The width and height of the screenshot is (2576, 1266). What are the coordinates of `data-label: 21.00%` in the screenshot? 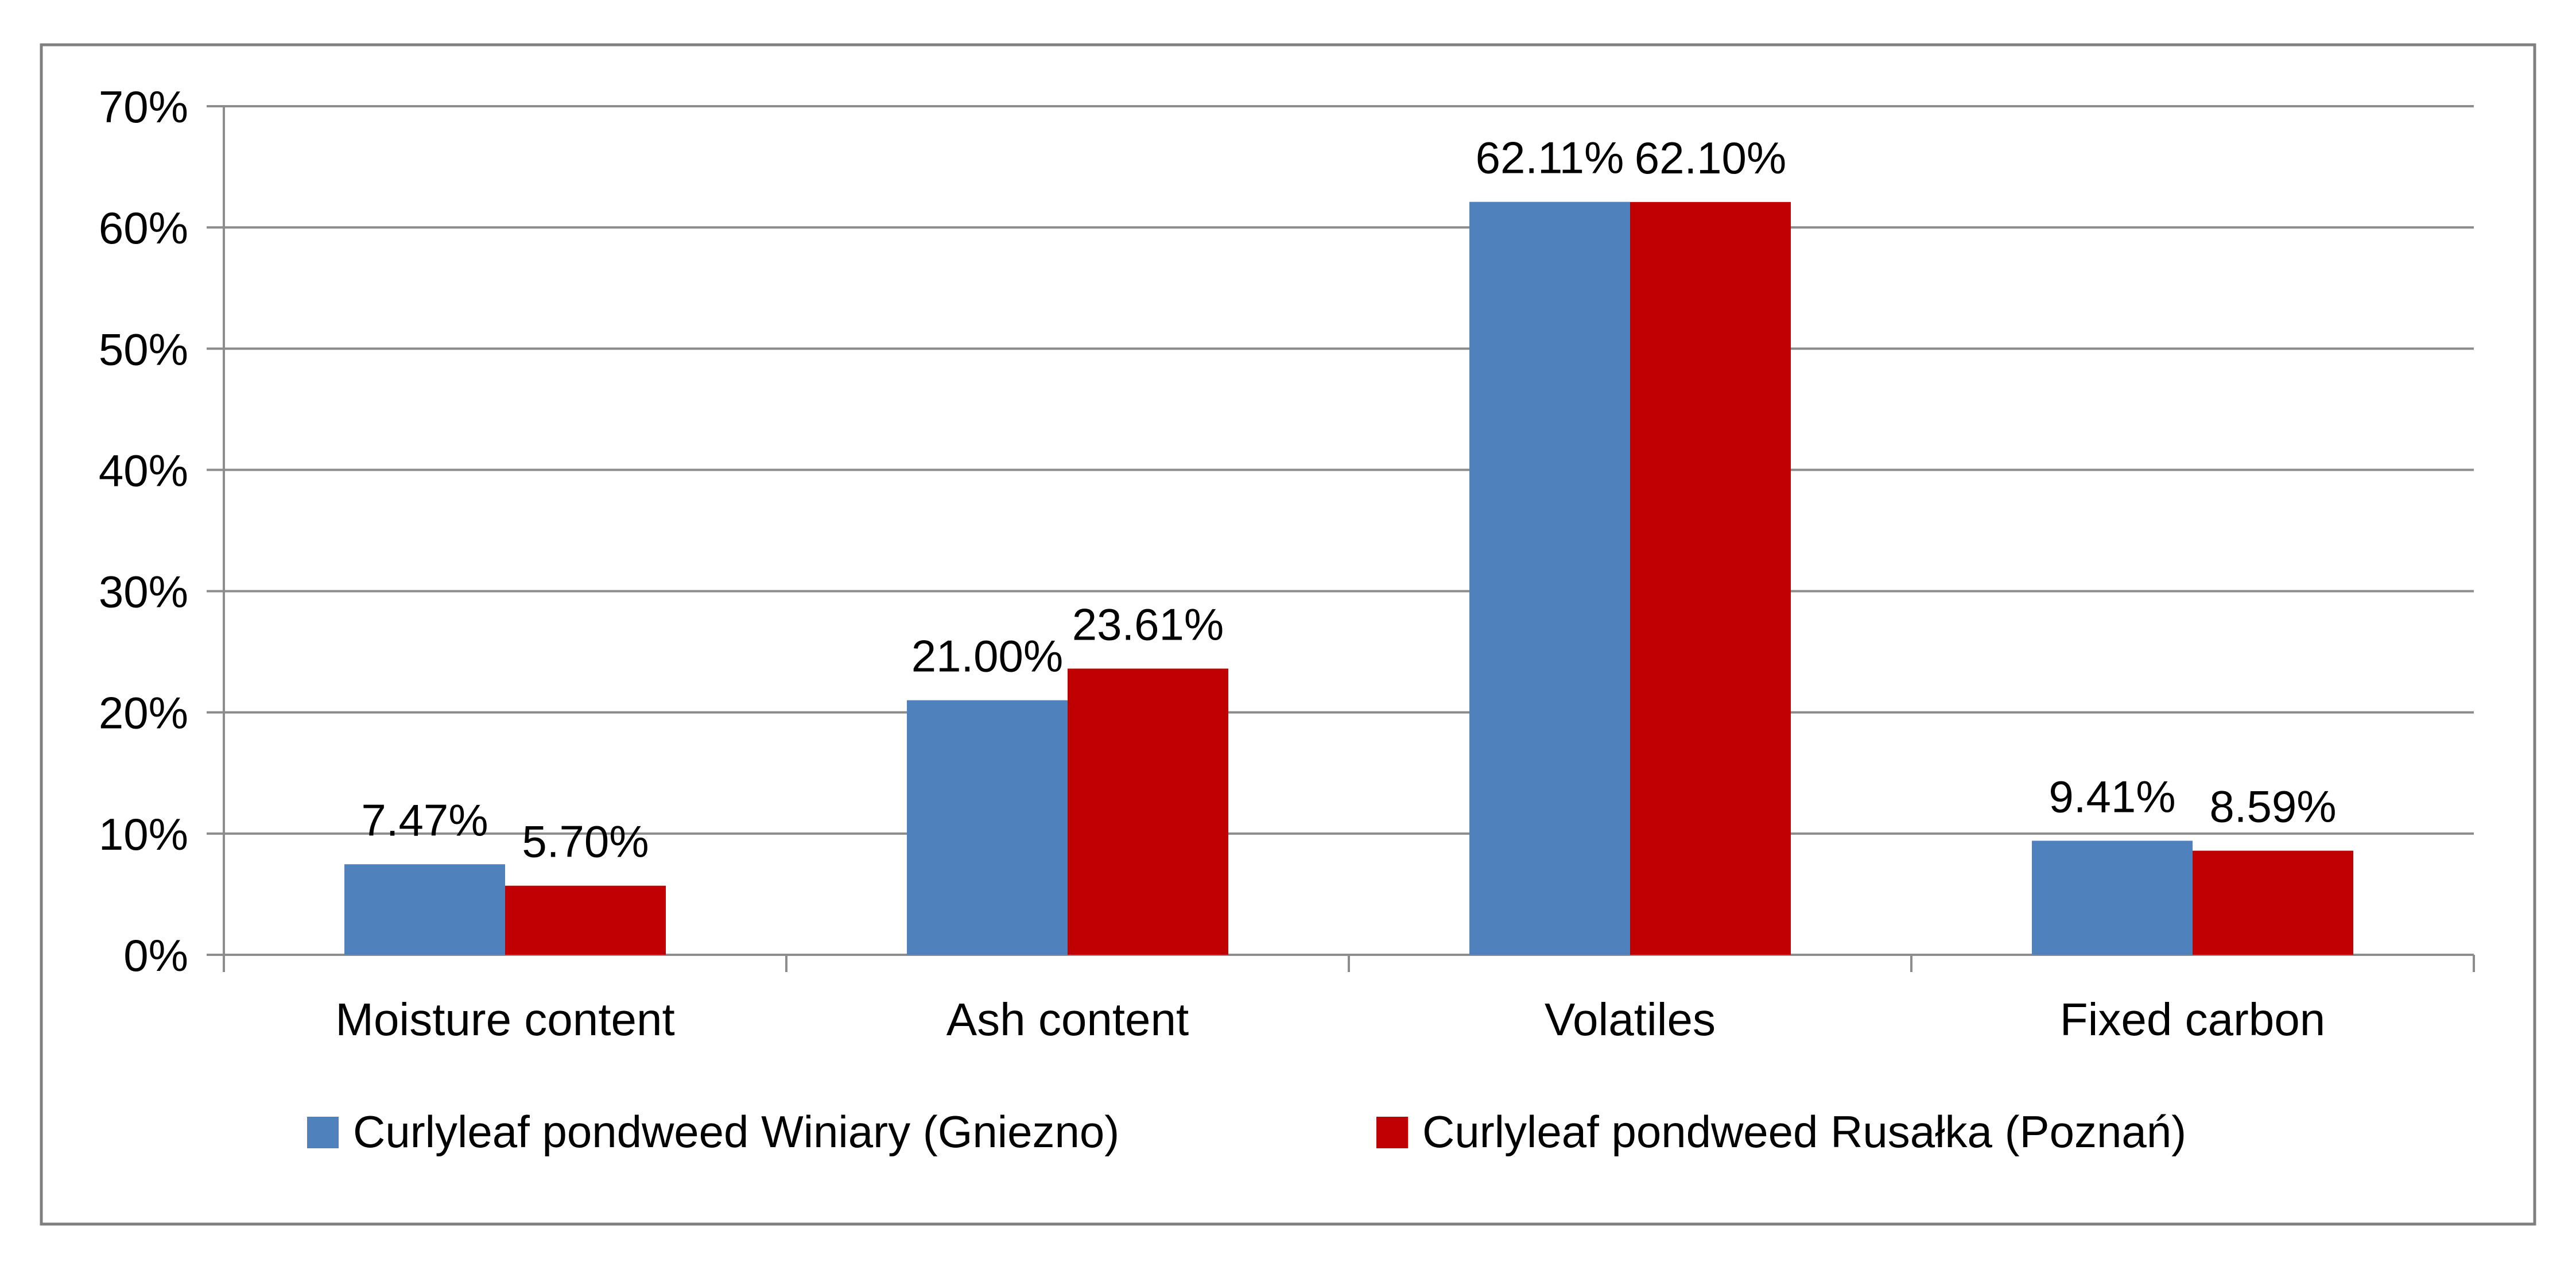 It's located at (987, 656).